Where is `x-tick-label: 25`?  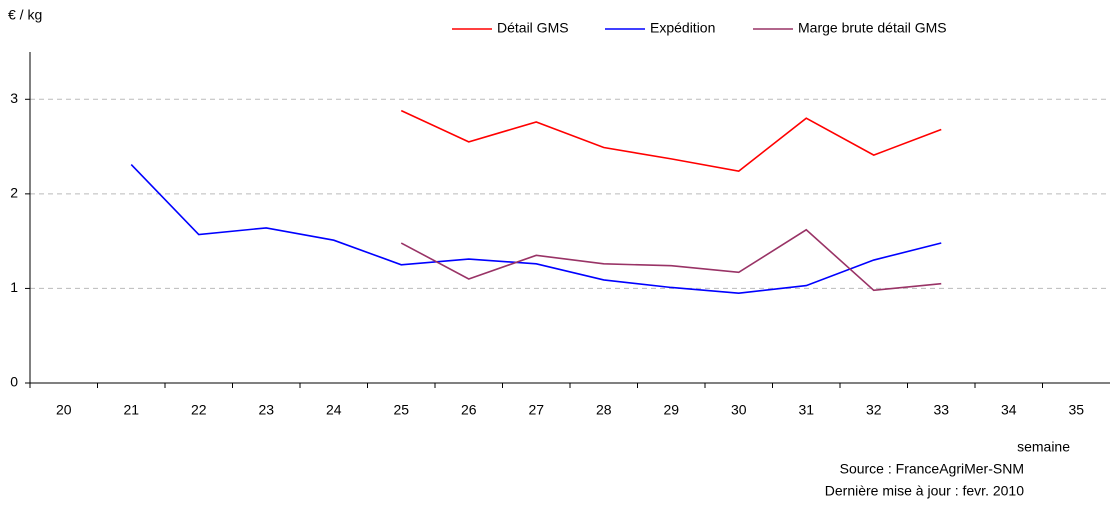
x-tick-label: 25 is located at coordinates (401, 410).